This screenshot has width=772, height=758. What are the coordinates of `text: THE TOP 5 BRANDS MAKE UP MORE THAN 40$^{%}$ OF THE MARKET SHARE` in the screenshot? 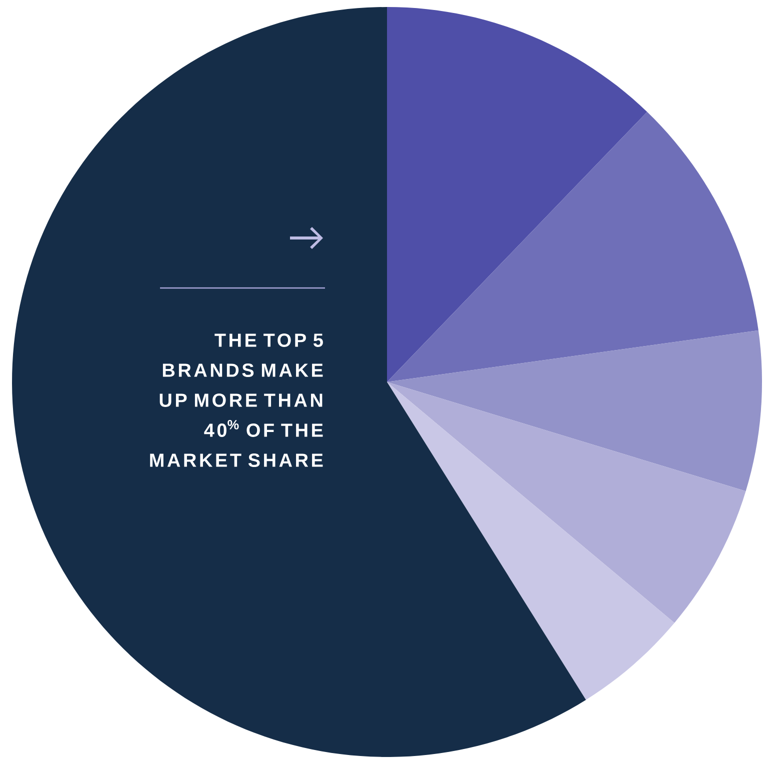 It's located at (236, 400).